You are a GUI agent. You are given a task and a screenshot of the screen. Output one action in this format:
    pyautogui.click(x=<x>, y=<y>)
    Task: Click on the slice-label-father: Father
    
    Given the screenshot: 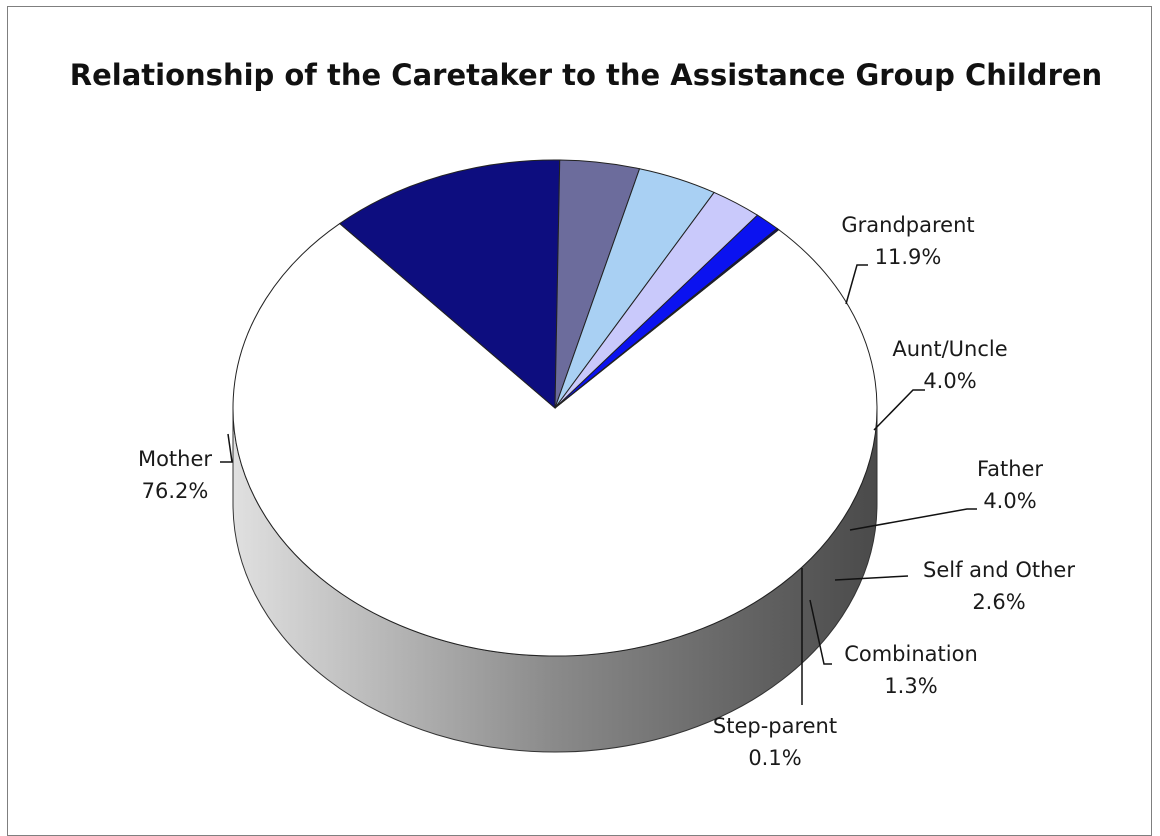 What is the action you would take?
    pyautogui.click(x=1010, y=469)
    